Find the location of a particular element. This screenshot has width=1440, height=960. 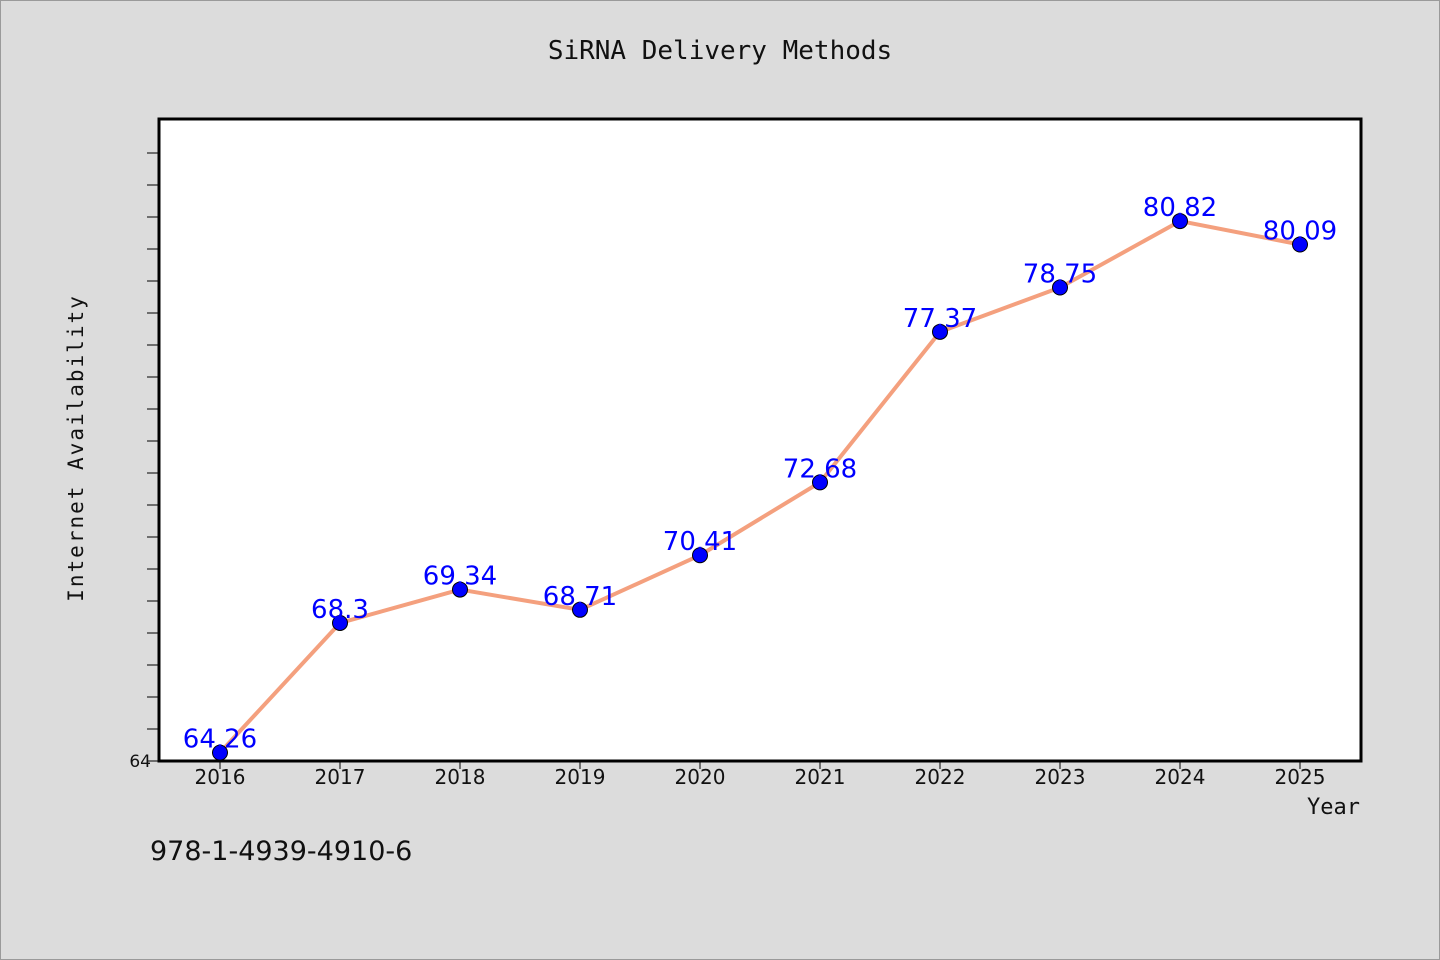

x-tick-label: 2024 is located at coordinates (1180, 777).